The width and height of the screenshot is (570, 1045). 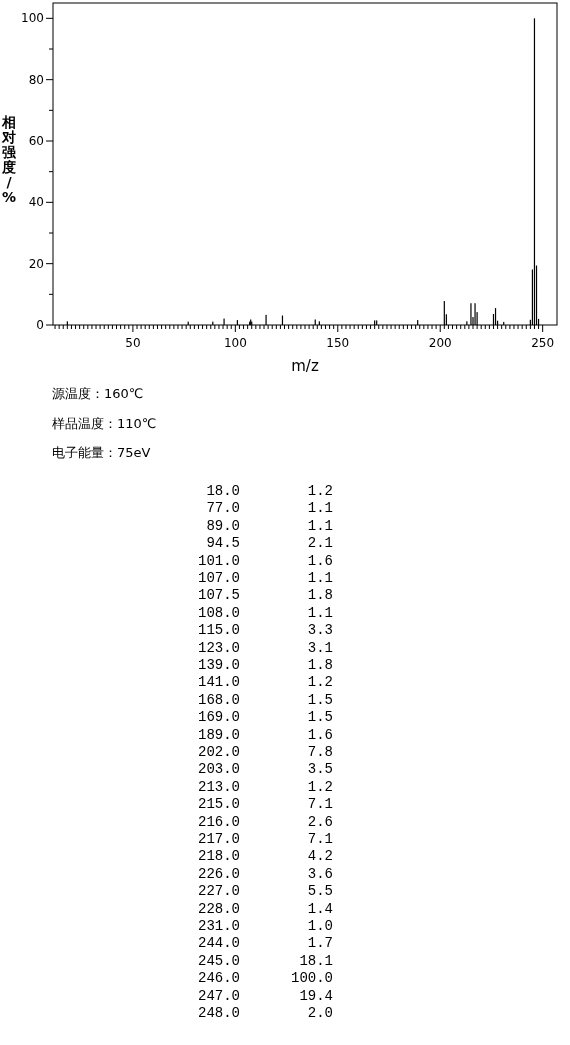 I want to click on text: 89.0, so click(x=223, y=525).